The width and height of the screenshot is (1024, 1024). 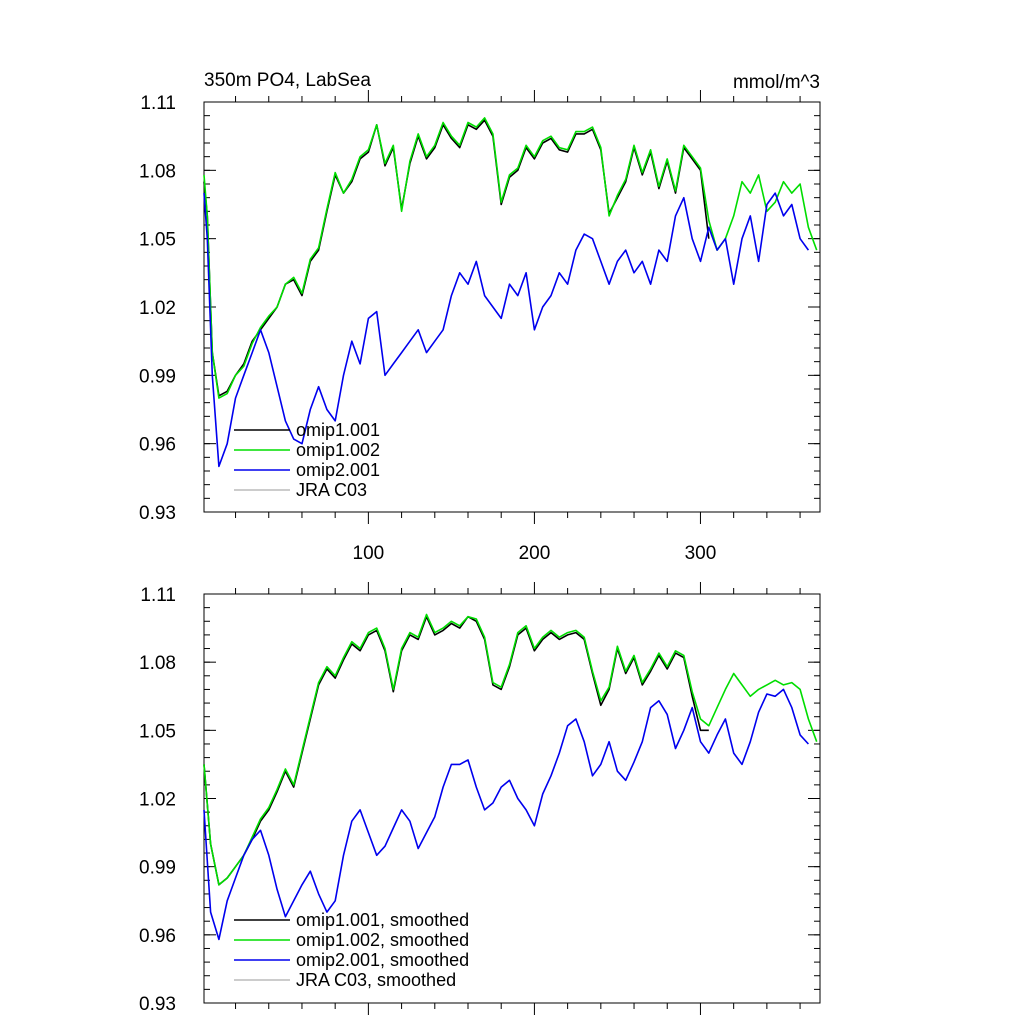 What do you see at coordinates (535, 553) in the screenshot?
I see `x-tick-label: 200` at bounding box center [535, 553].